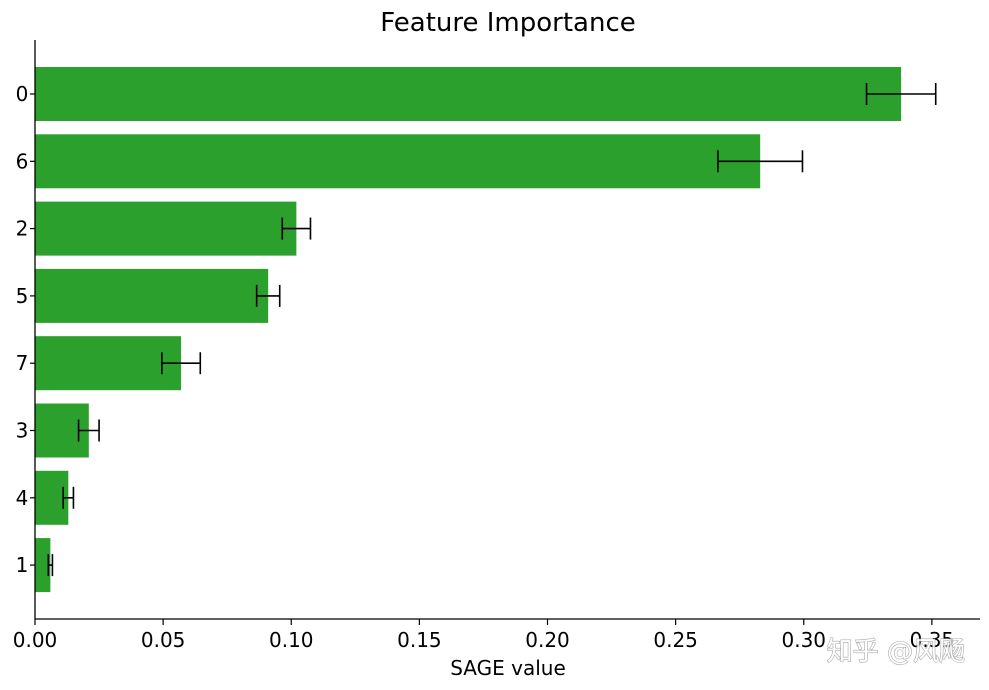  I want to click on x-tick-label: 0.20, so click(547, 640).